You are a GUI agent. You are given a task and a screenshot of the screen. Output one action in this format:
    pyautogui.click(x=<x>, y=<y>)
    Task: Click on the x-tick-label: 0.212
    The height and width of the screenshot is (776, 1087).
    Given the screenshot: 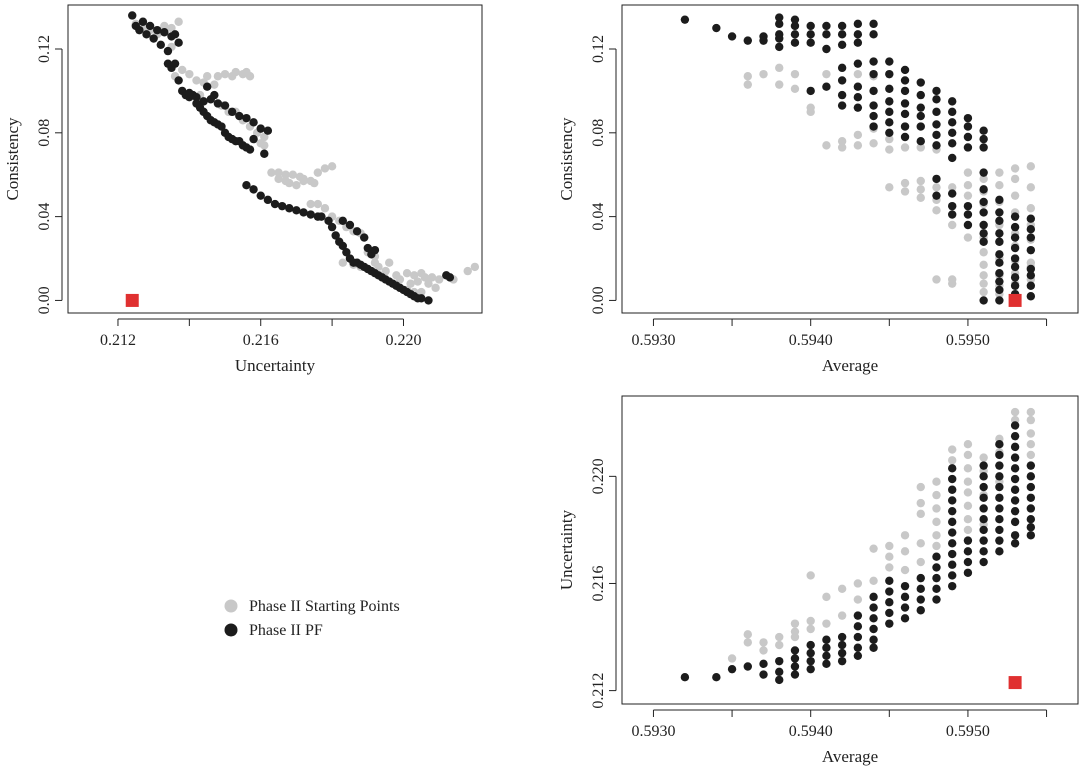 What is the action you would take?
    pyautogui.click(x=118, y=340)
    